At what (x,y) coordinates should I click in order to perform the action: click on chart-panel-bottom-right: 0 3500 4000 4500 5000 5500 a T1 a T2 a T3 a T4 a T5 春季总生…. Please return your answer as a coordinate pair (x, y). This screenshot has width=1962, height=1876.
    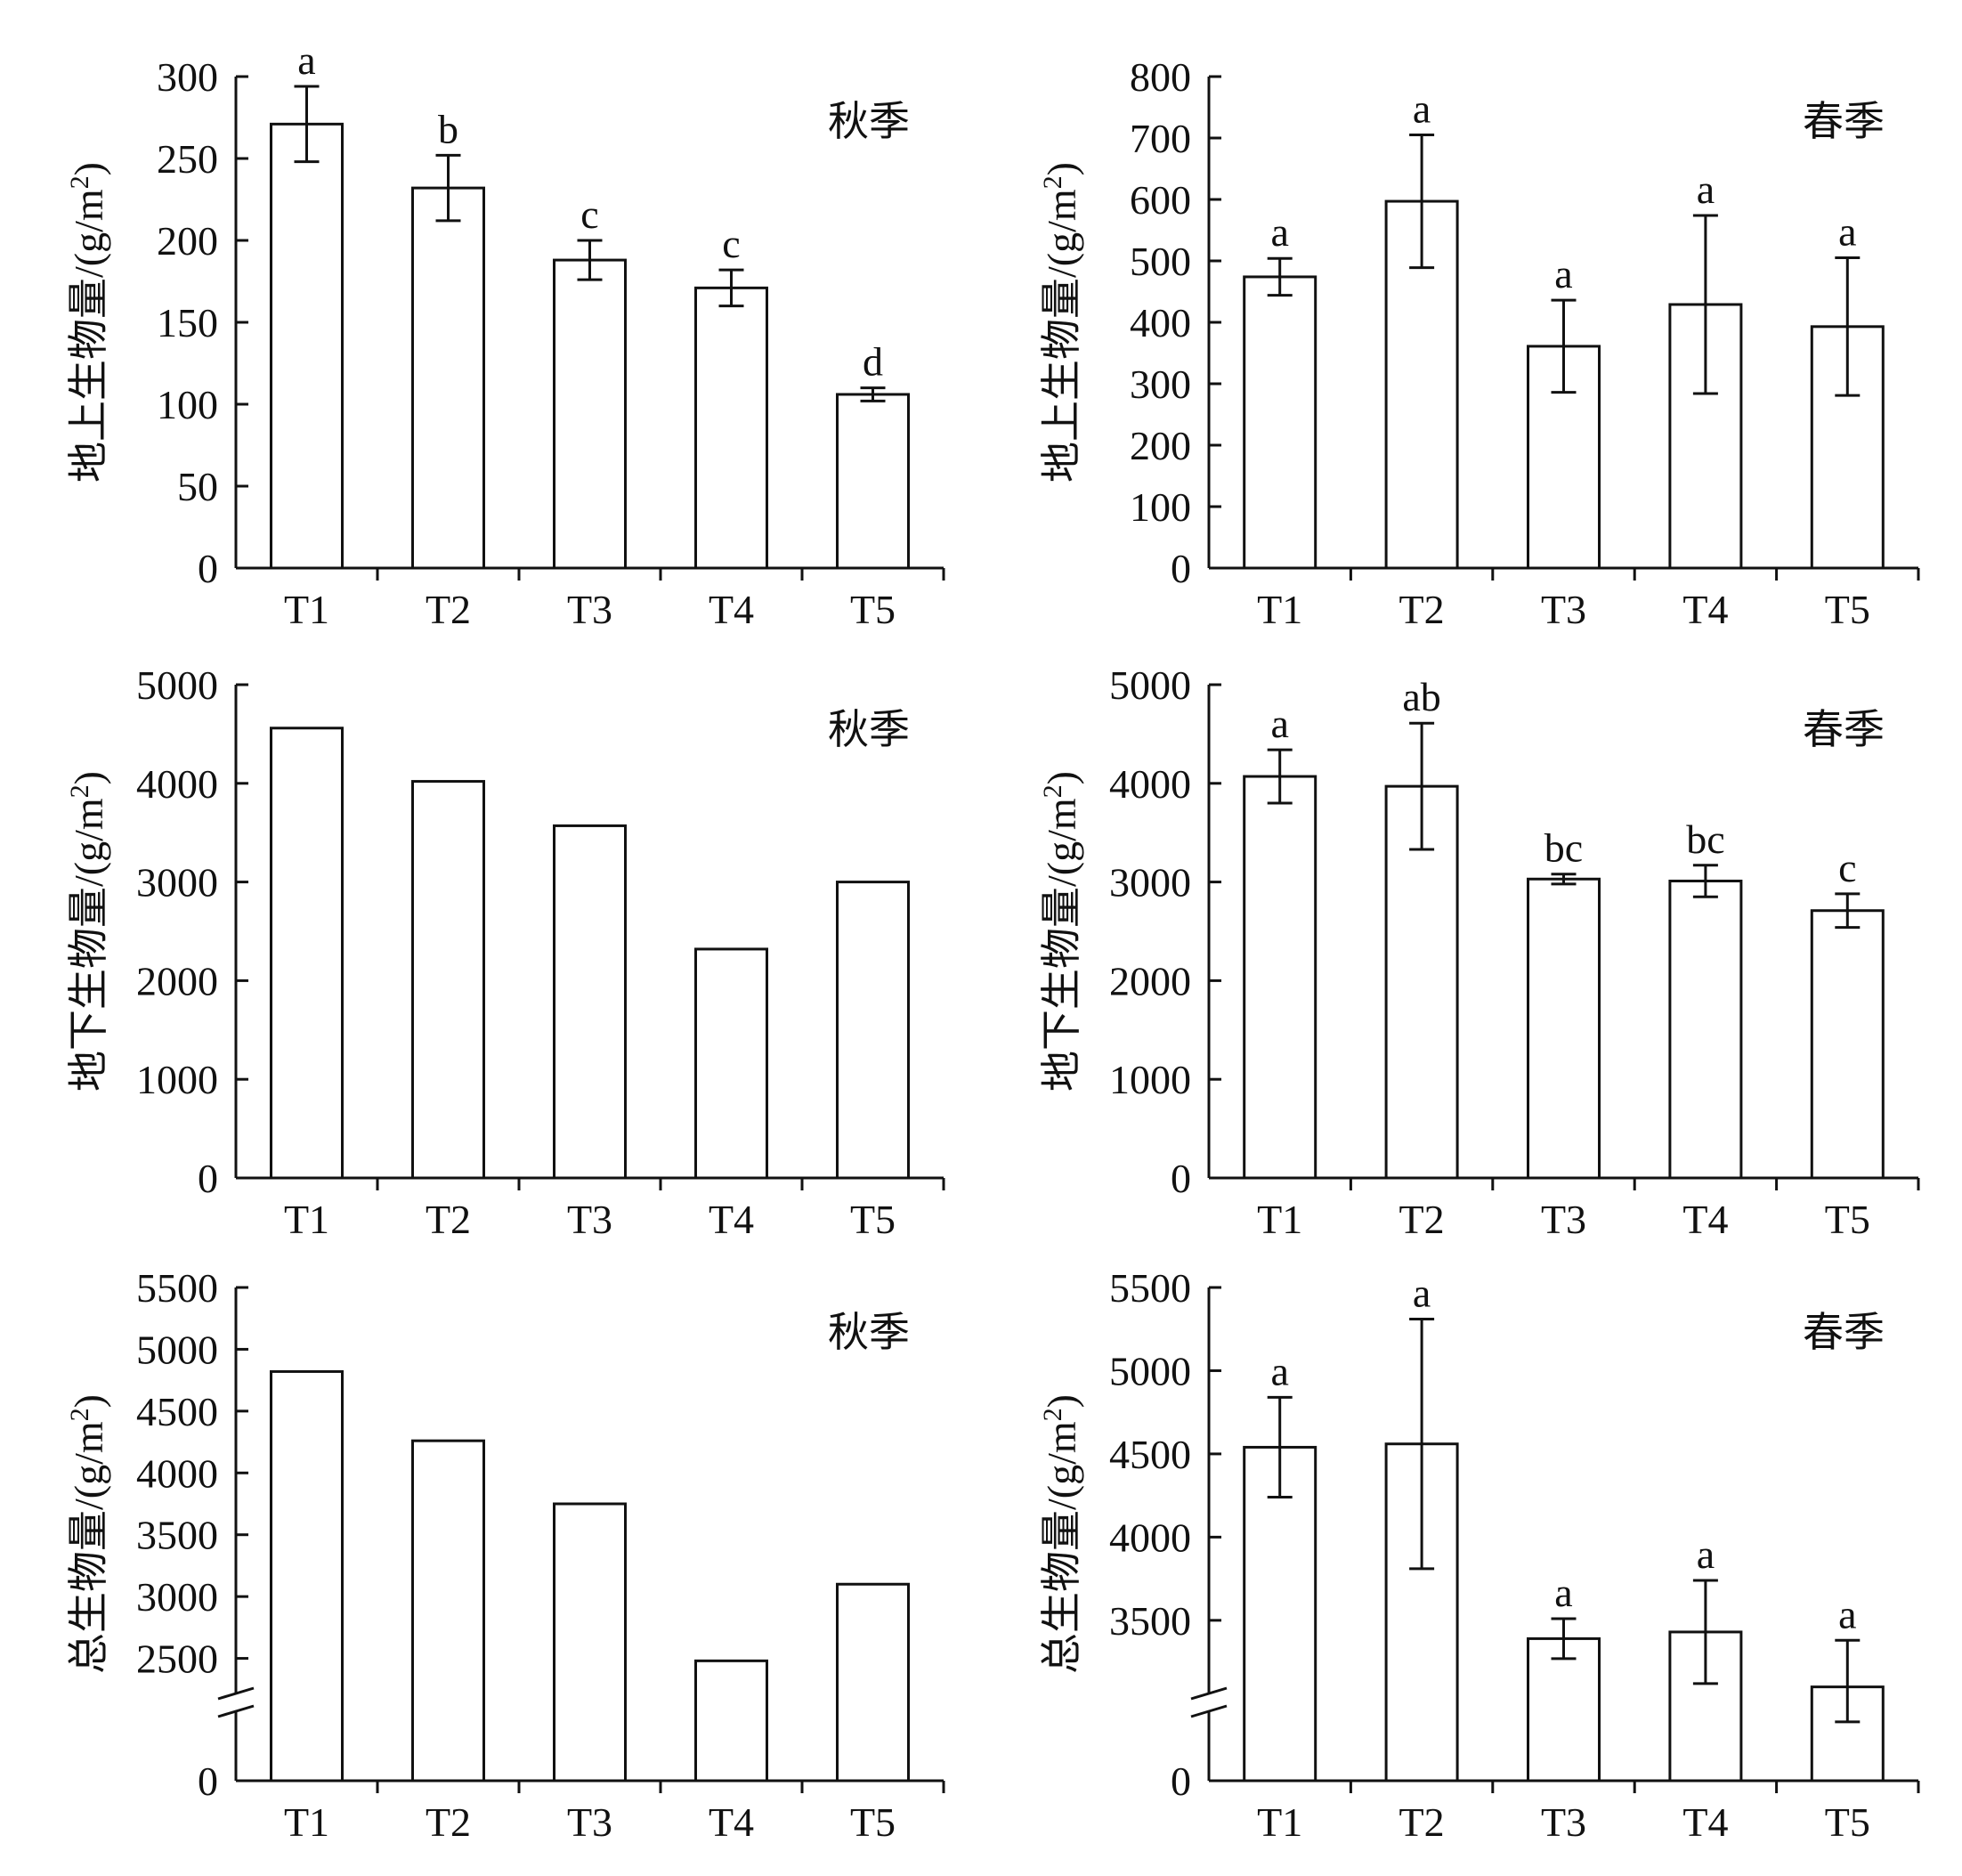
    Looking at the image, I should click on (1479, 1555).